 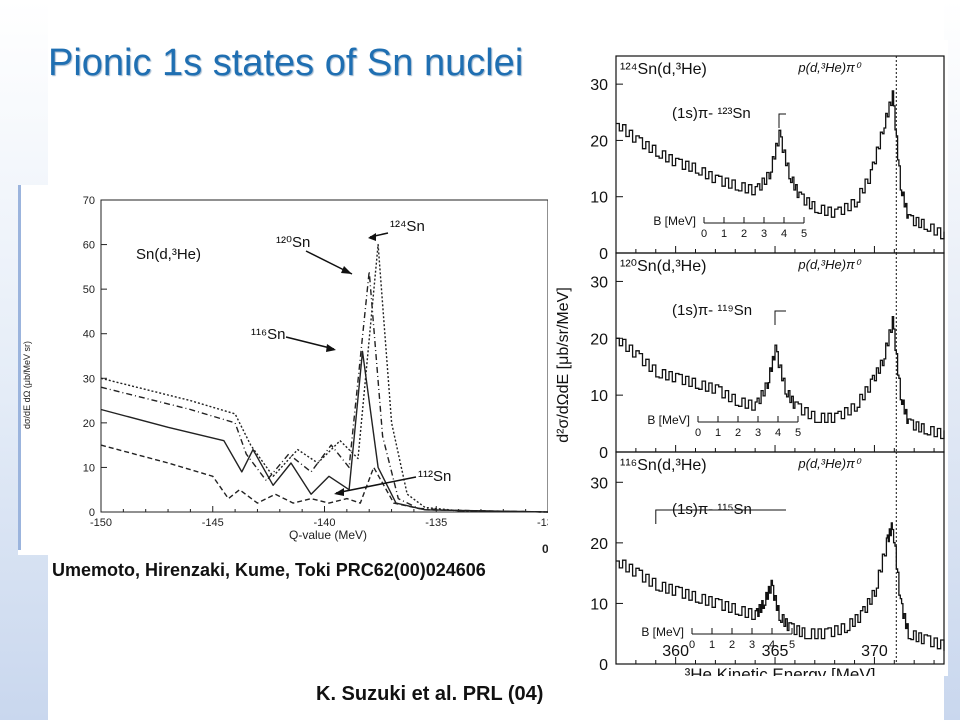 I want to click on panel-1-b-tick-label-2: 2, so click(x=738, y=433).